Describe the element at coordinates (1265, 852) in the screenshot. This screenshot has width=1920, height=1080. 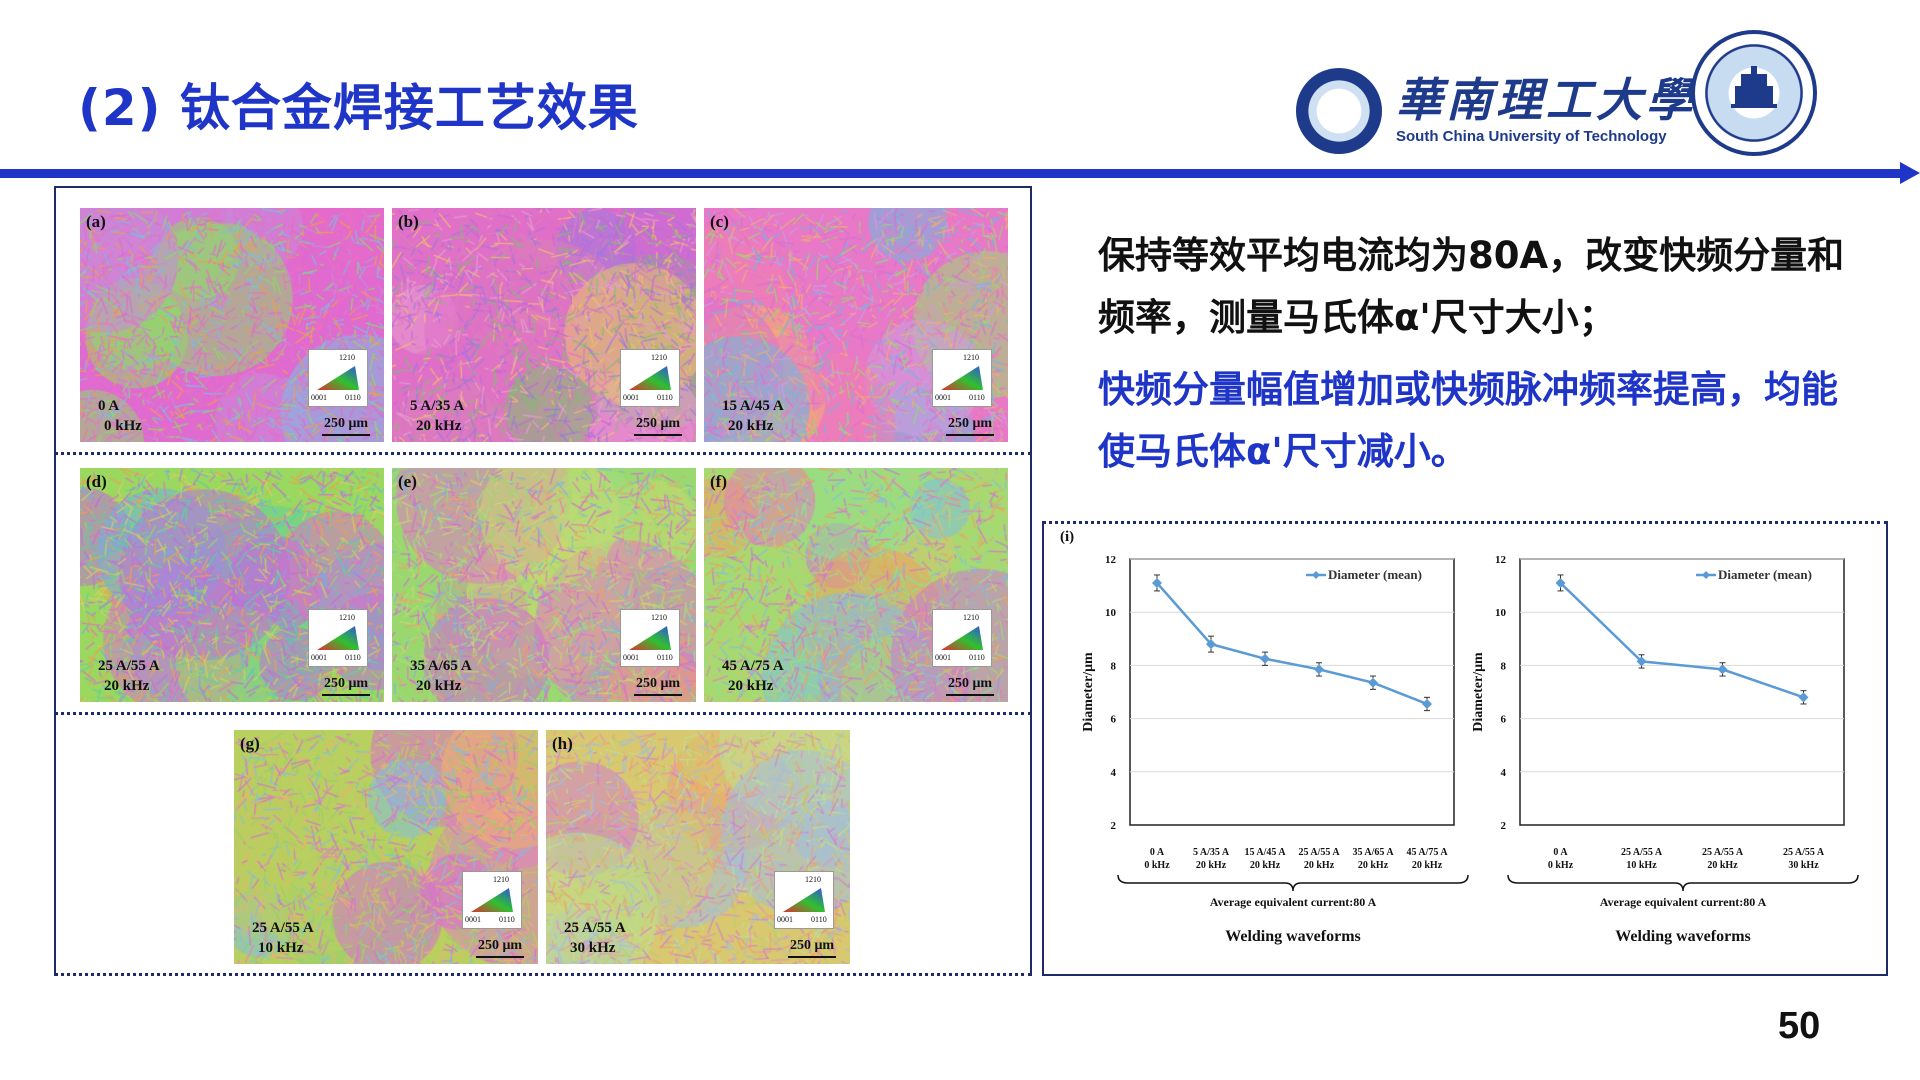
I see `x-tick-label: 15 A/45 A` at that location.